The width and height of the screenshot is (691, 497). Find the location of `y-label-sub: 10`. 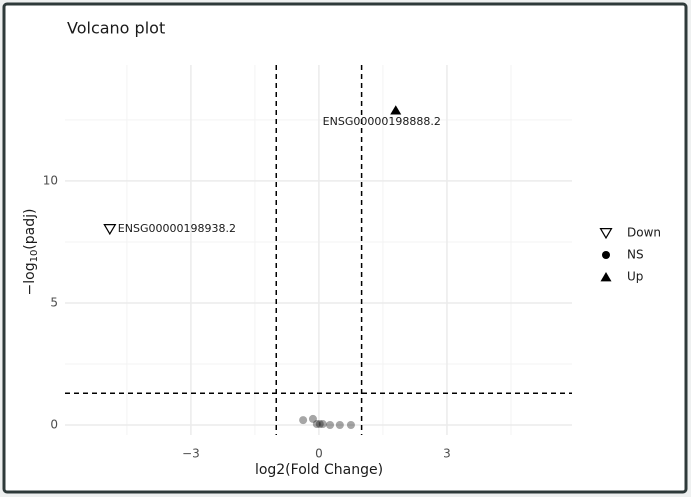

y-label-sub: 10 is located at coordinates (34, 256).